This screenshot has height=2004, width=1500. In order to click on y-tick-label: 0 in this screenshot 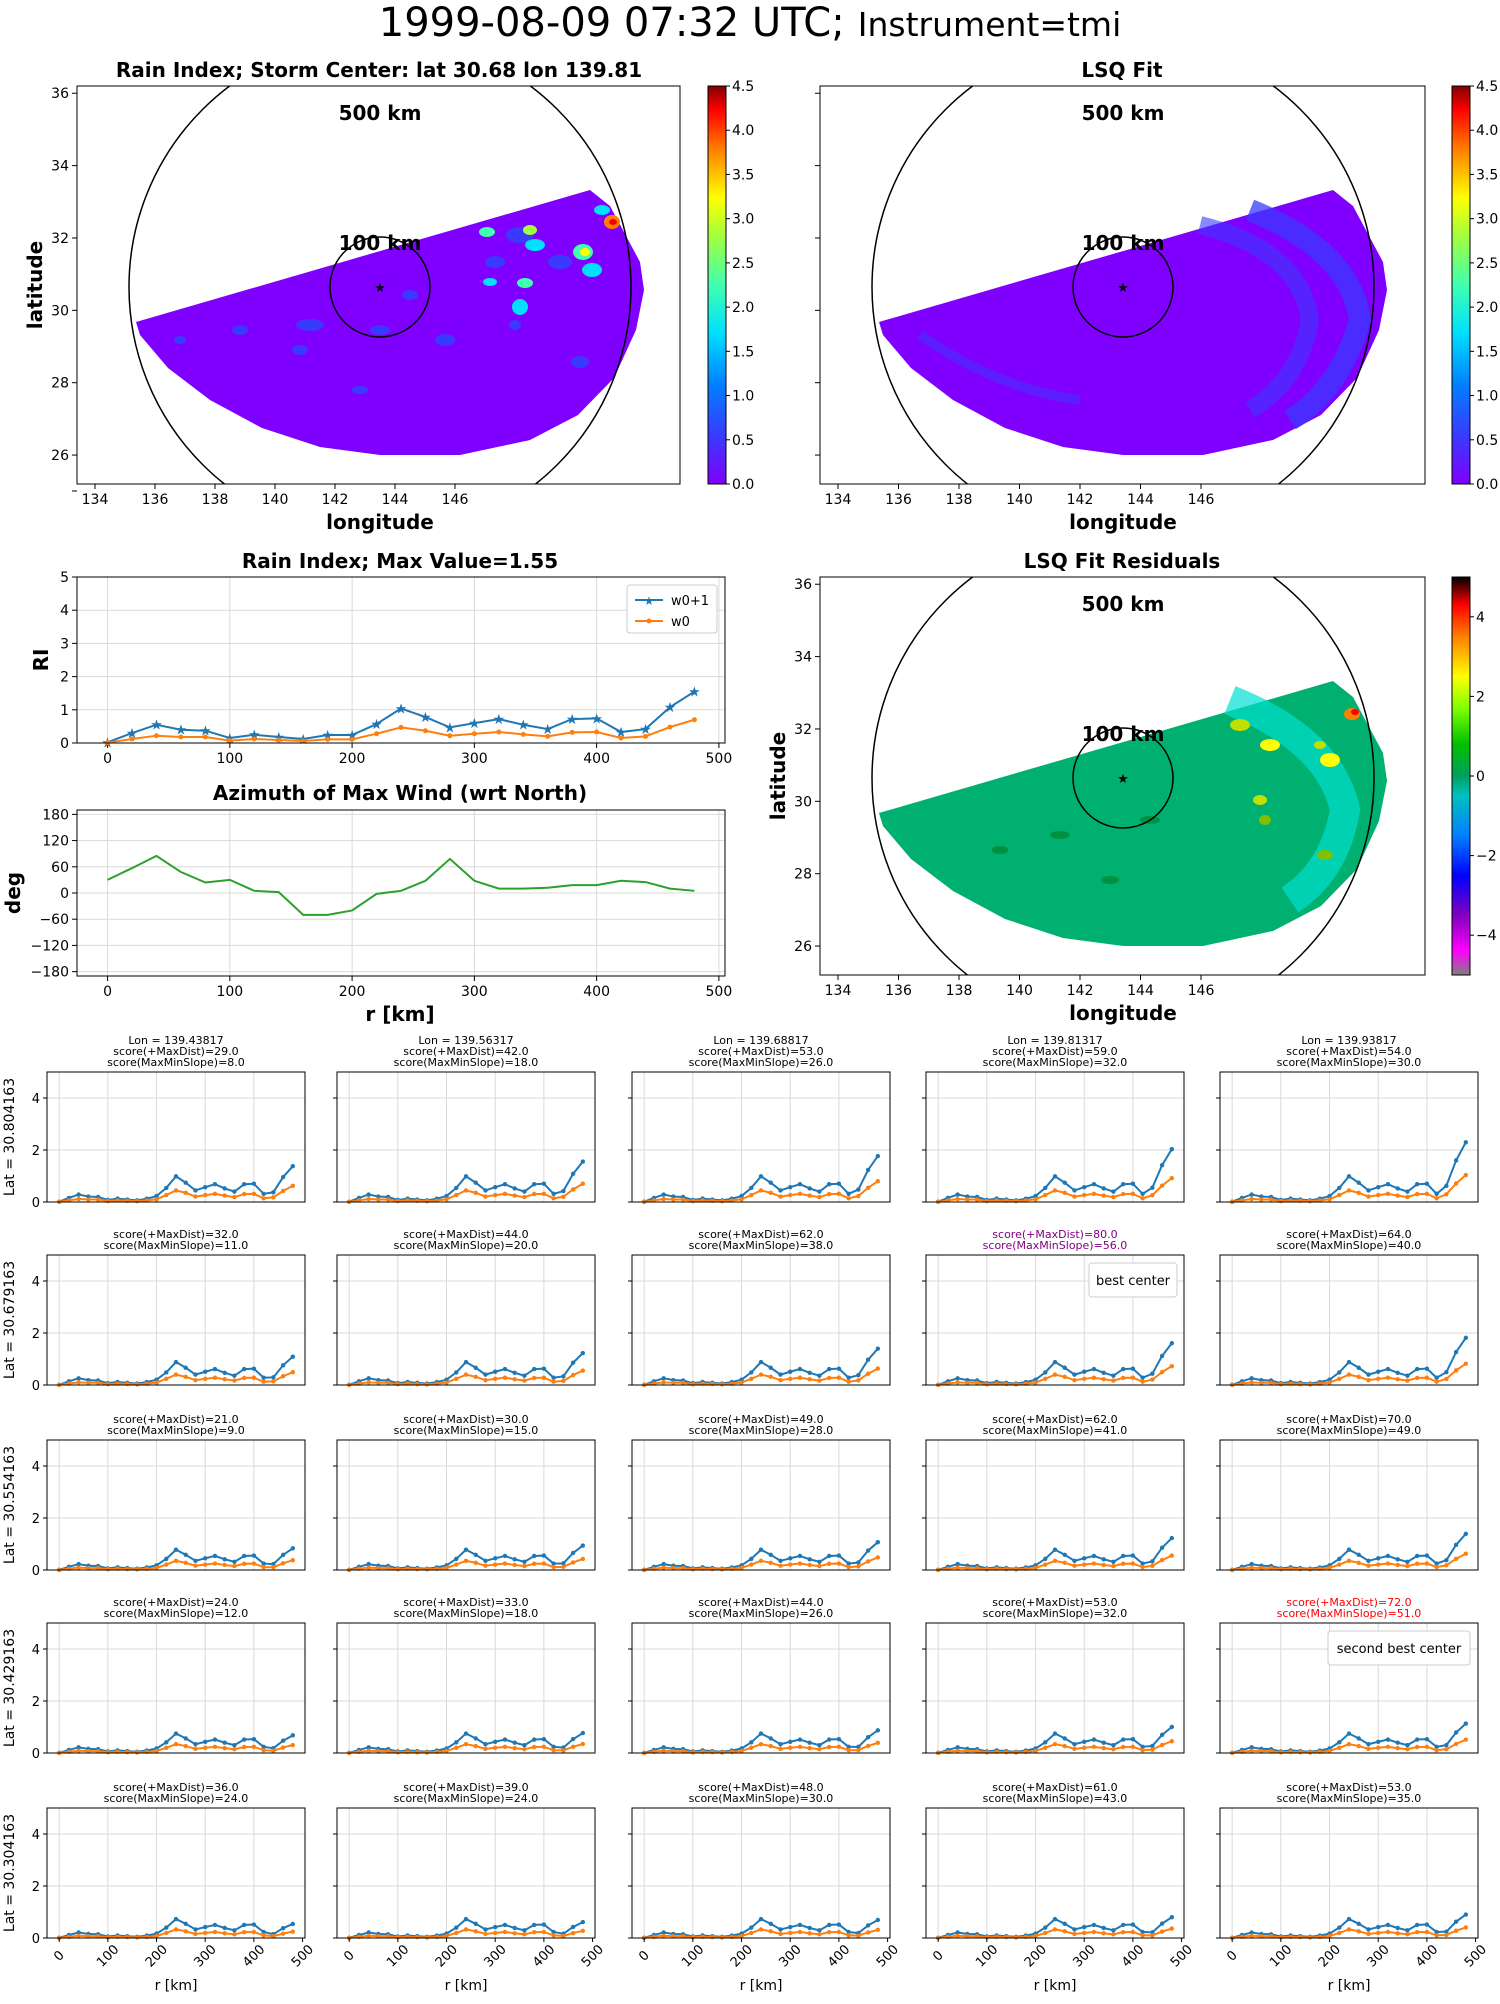, I will do `click(36, 1203)`.